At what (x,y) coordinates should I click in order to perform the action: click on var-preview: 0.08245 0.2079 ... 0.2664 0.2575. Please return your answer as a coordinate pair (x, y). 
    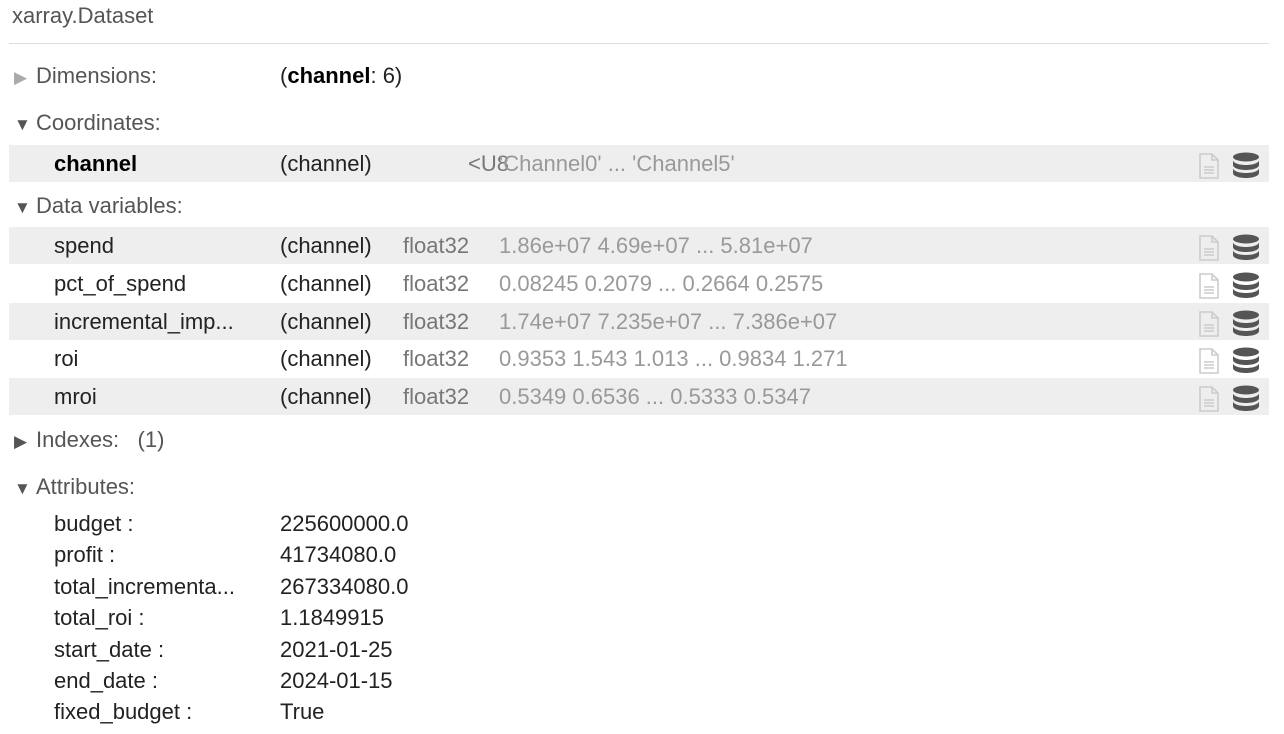
    Looking at the image, I should click on (661, 283).